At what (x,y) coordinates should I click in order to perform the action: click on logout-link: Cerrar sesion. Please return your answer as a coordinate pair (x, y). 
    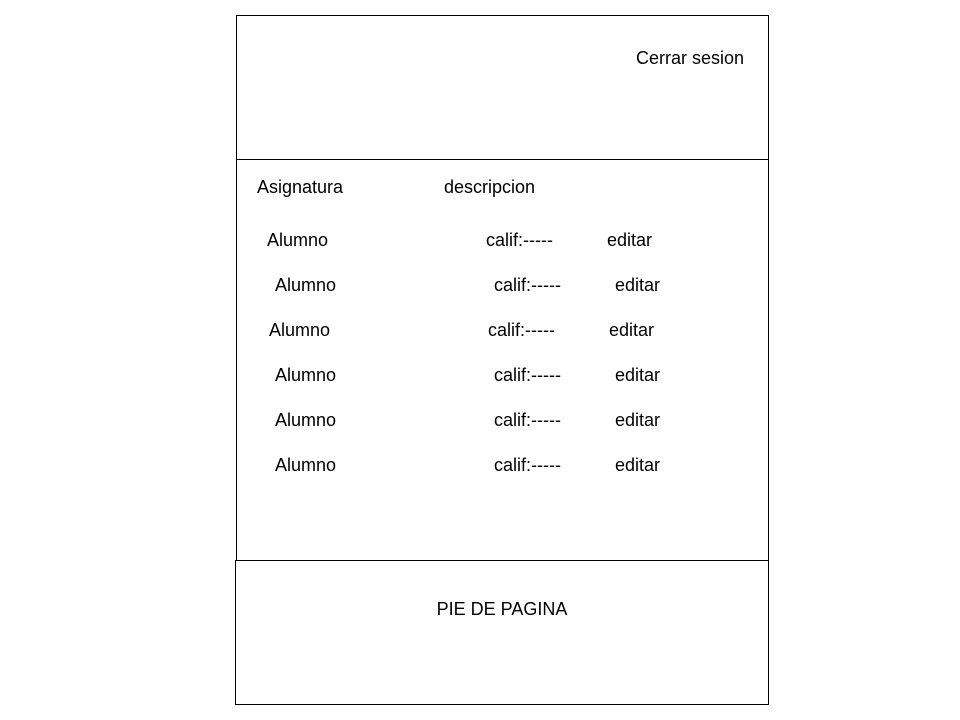
    Looking at the image, I should click on (689, 58).